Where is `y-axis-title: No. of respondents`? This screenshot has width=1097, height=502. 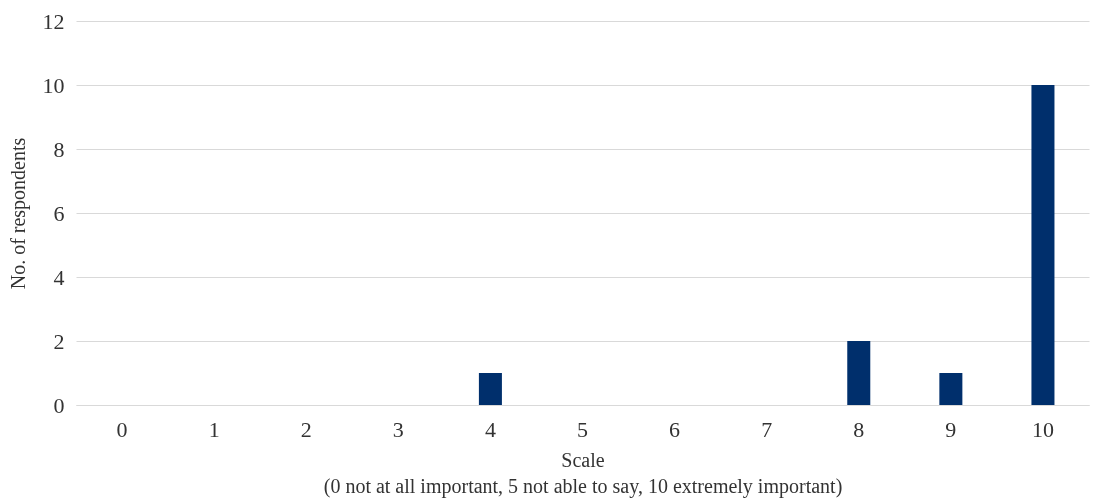 y-axis-title: No. of respondents is located at coordinates (18, 213).